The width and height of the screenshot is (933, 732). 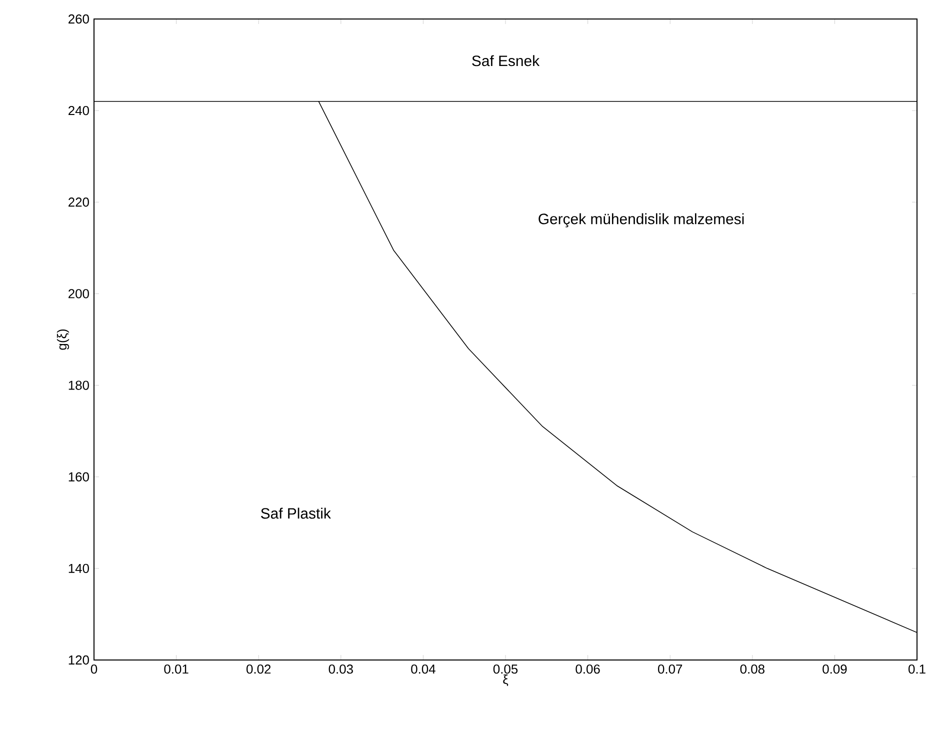 I want to click on x-tick-label: 0.1, so click(x=917, y=669).